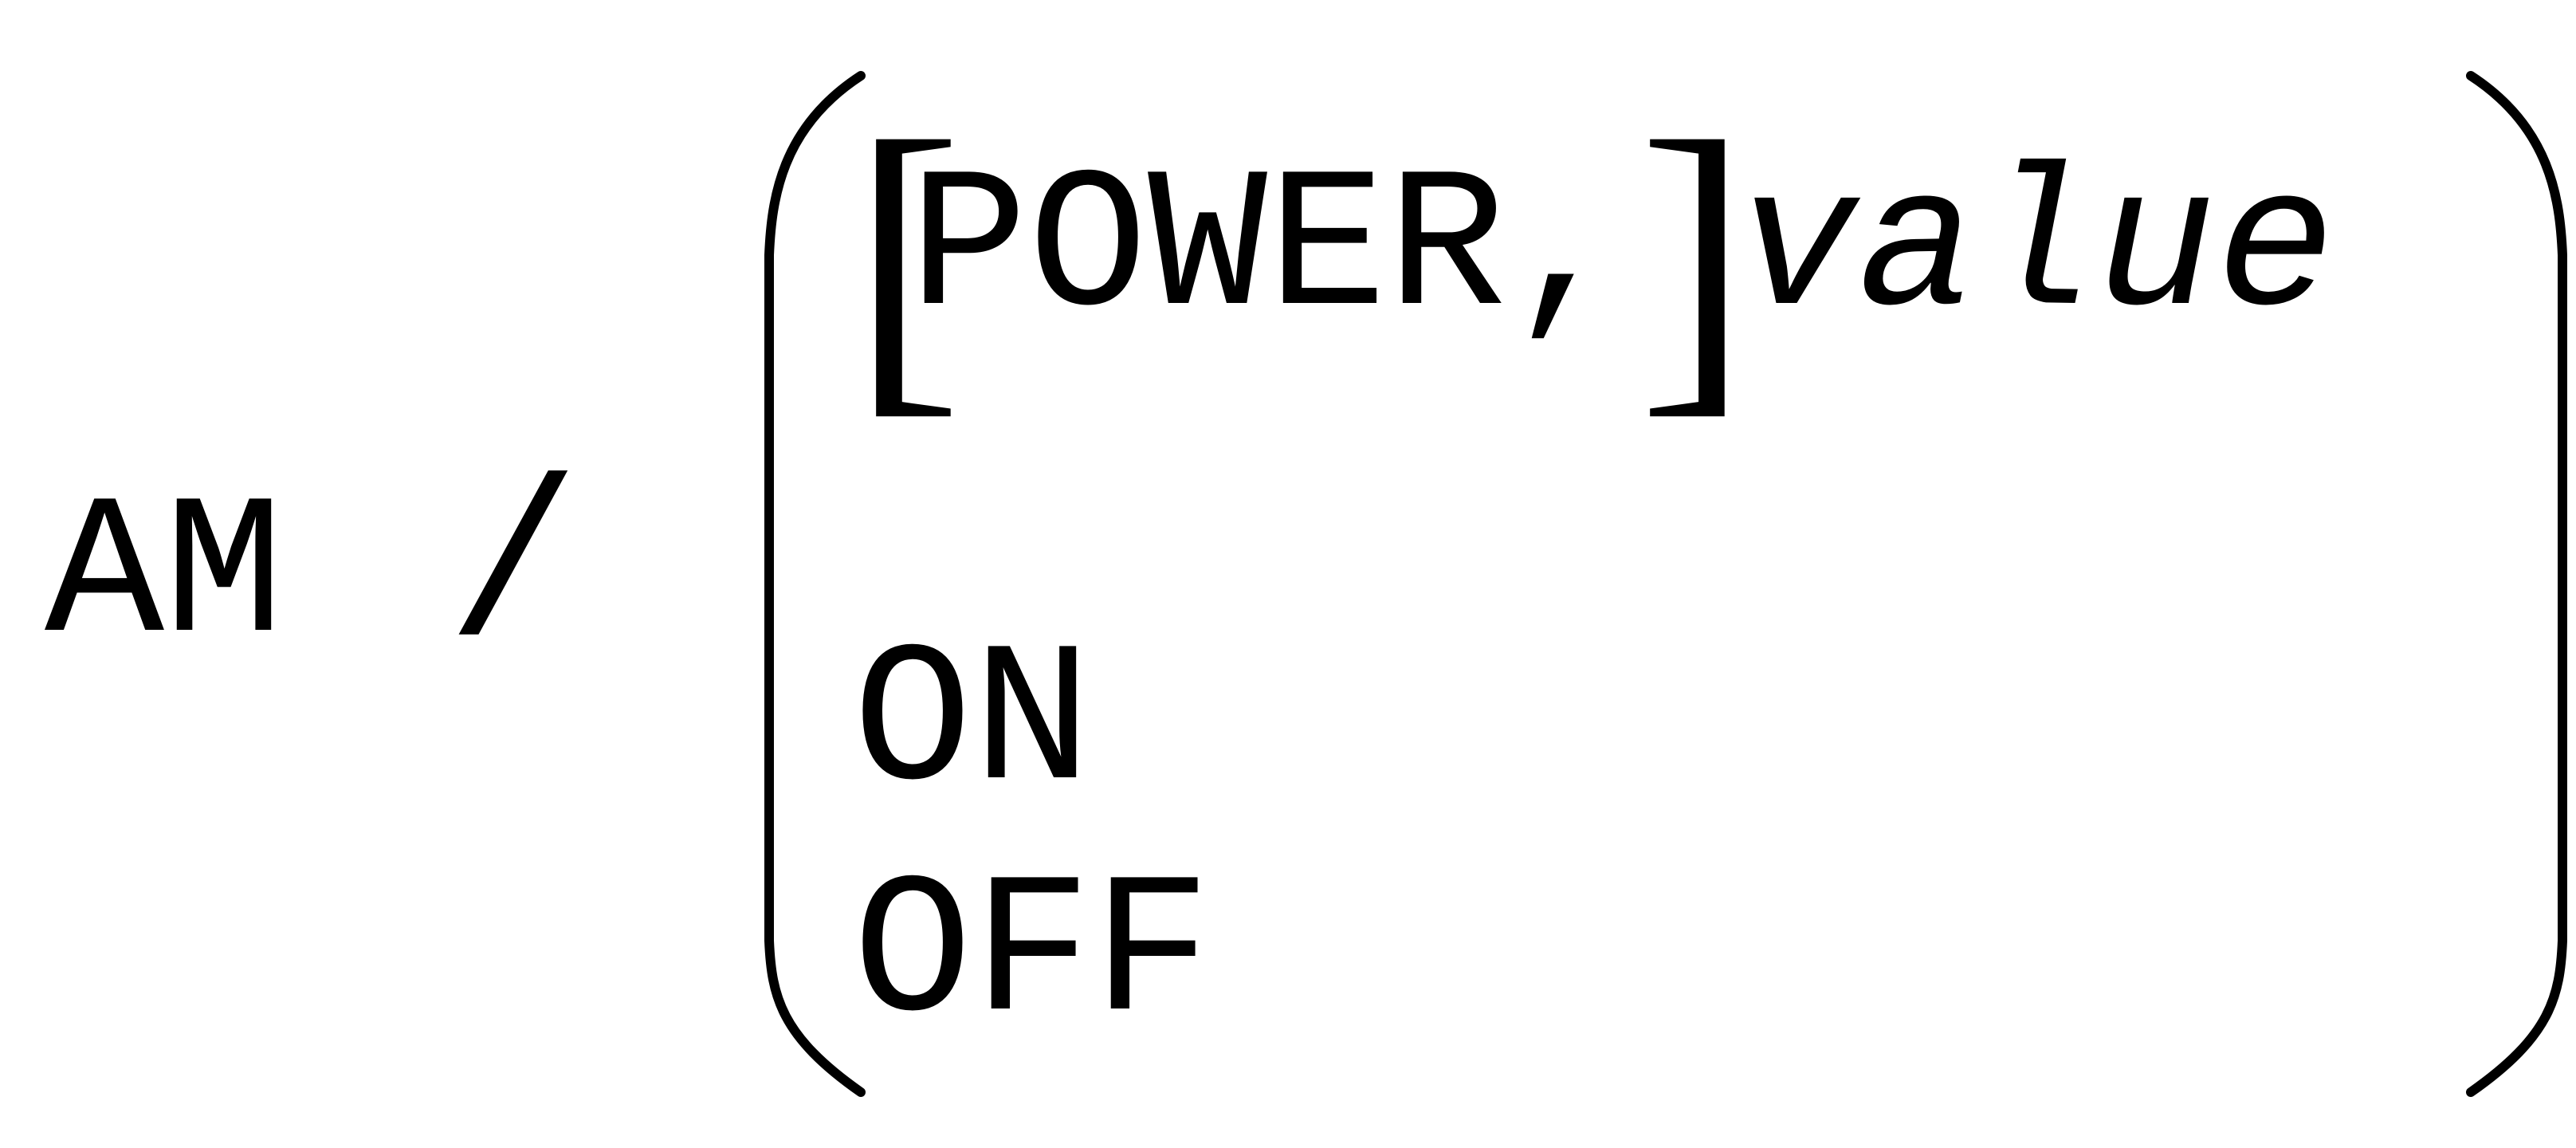  I want to click on left-parenthesis-icon, so click(815, 584).